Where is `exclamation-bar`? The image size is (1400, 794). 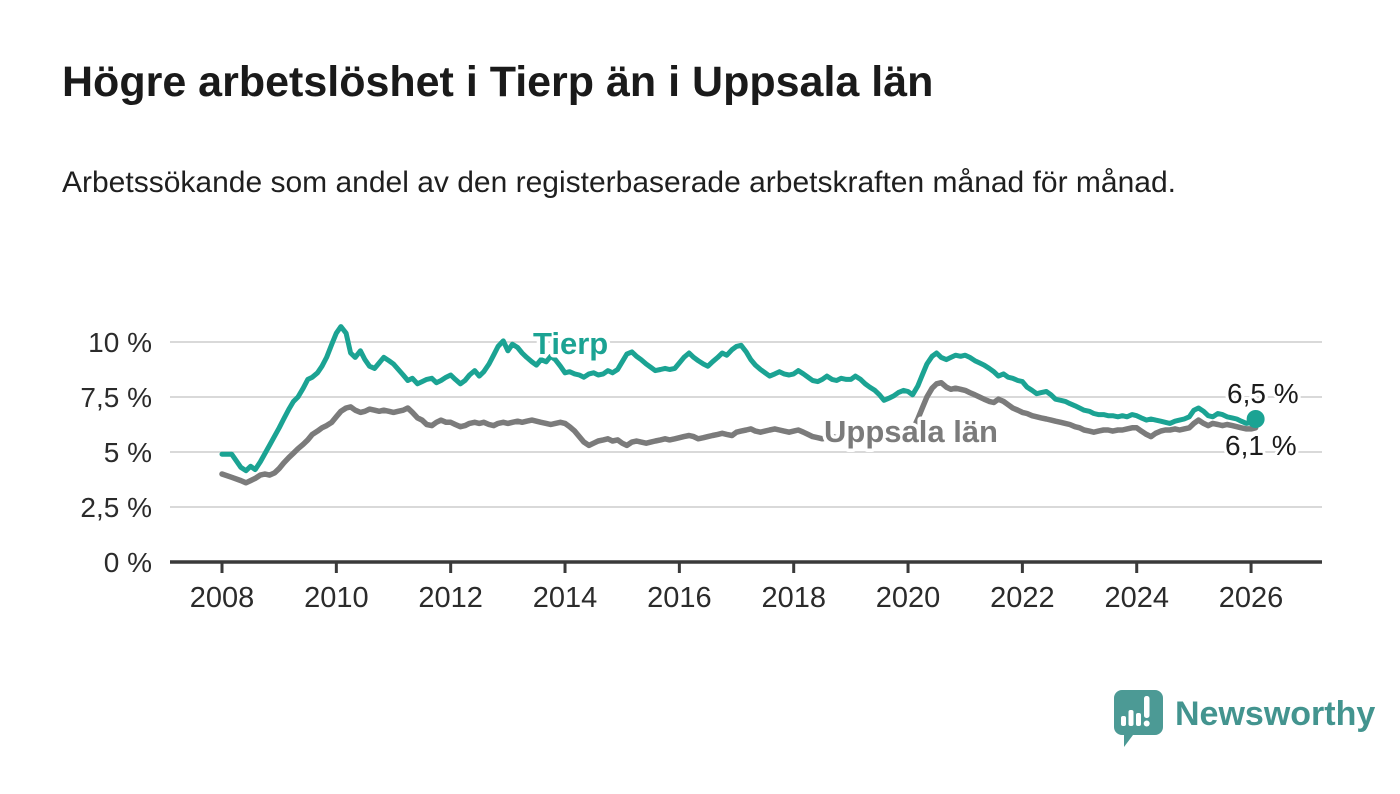 exclamation-bar is located at coordinates (1147, 707).